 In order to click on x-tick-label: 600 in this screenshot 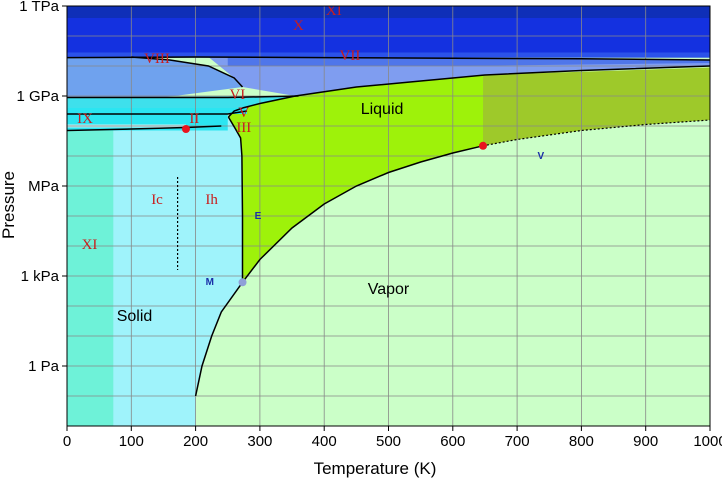, I will do `click(452, 441)`.